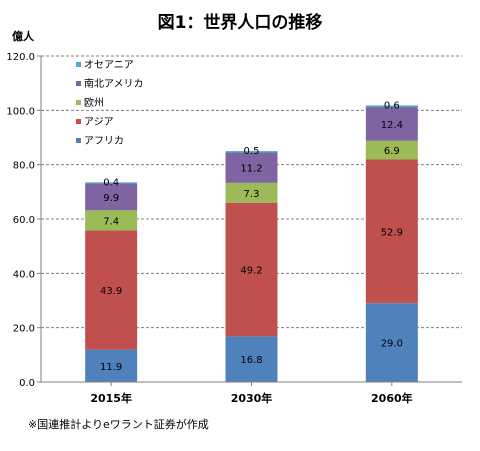 Image resolution: width=480 pixels, height=451 pixels. What do you see at coordinates (24, 274) in the screenshot?
I see `y-tick-label: 40.0` at bounding box center [24, 274].